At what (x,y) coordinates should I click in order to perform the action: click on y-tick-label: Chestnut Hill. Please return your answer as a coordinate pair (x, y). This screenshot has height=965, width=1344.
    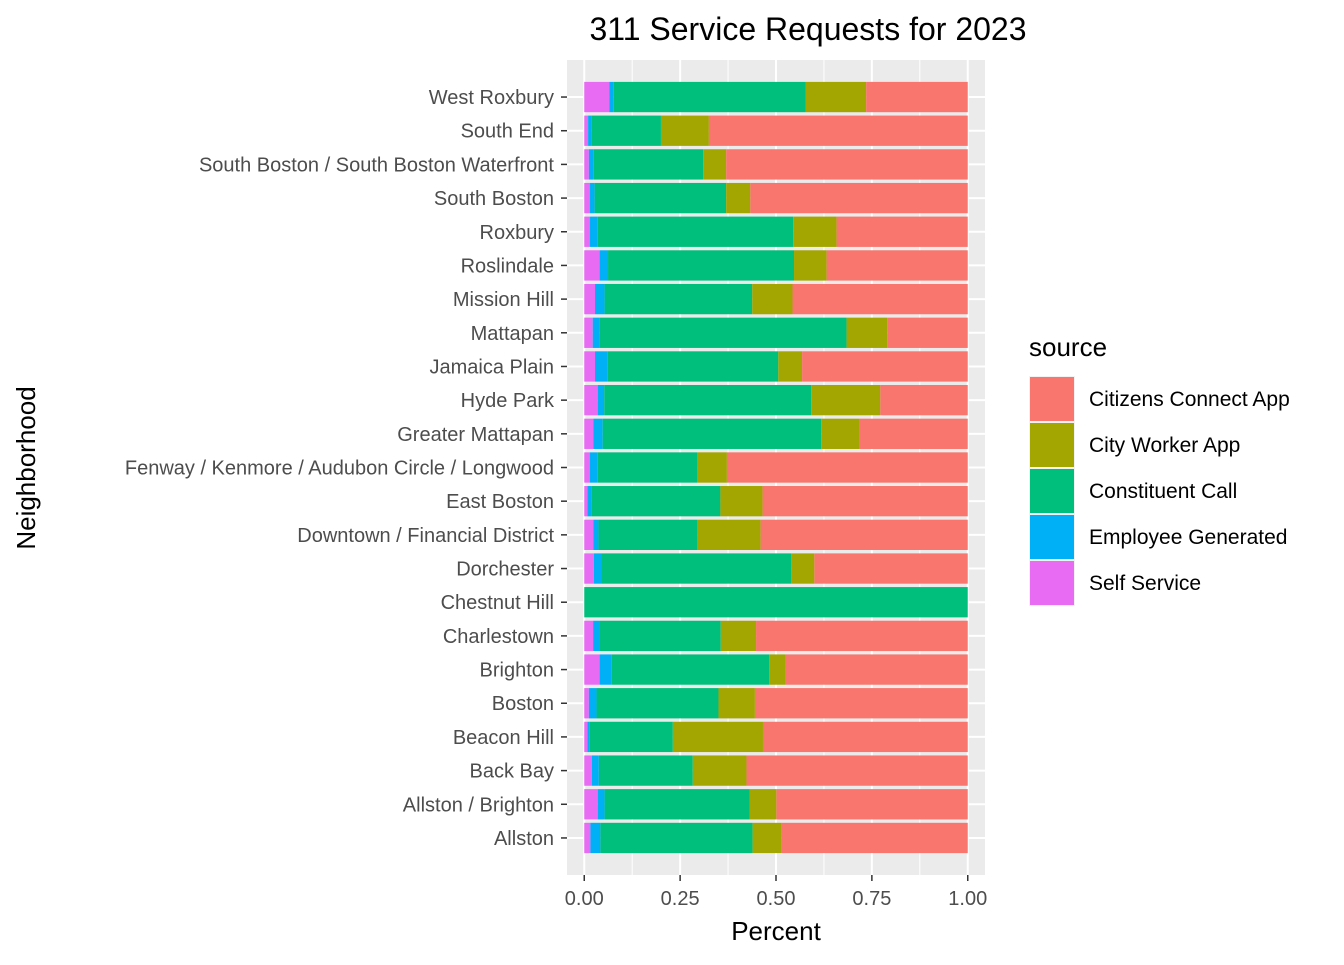
    Looking at the image, I should click on (497, 603).